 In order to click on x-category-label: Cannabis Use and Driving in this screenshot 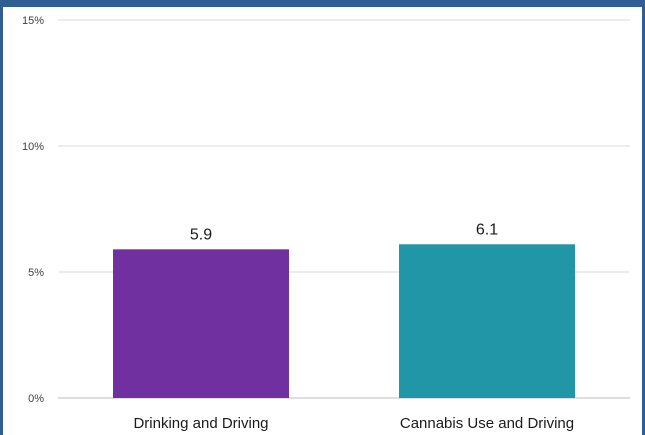, I will do `click(487, 423)`.